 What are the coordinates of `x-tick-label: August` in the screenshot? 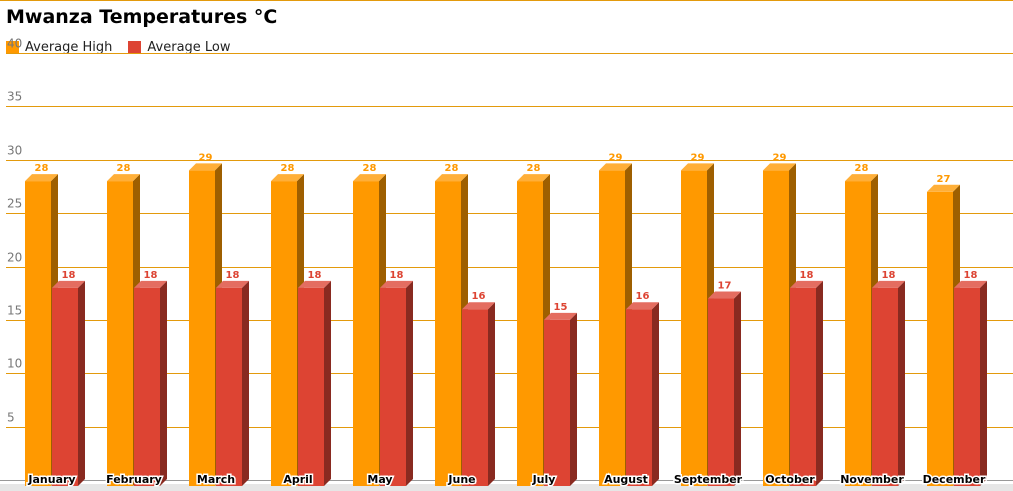 It's located at (626, 479).